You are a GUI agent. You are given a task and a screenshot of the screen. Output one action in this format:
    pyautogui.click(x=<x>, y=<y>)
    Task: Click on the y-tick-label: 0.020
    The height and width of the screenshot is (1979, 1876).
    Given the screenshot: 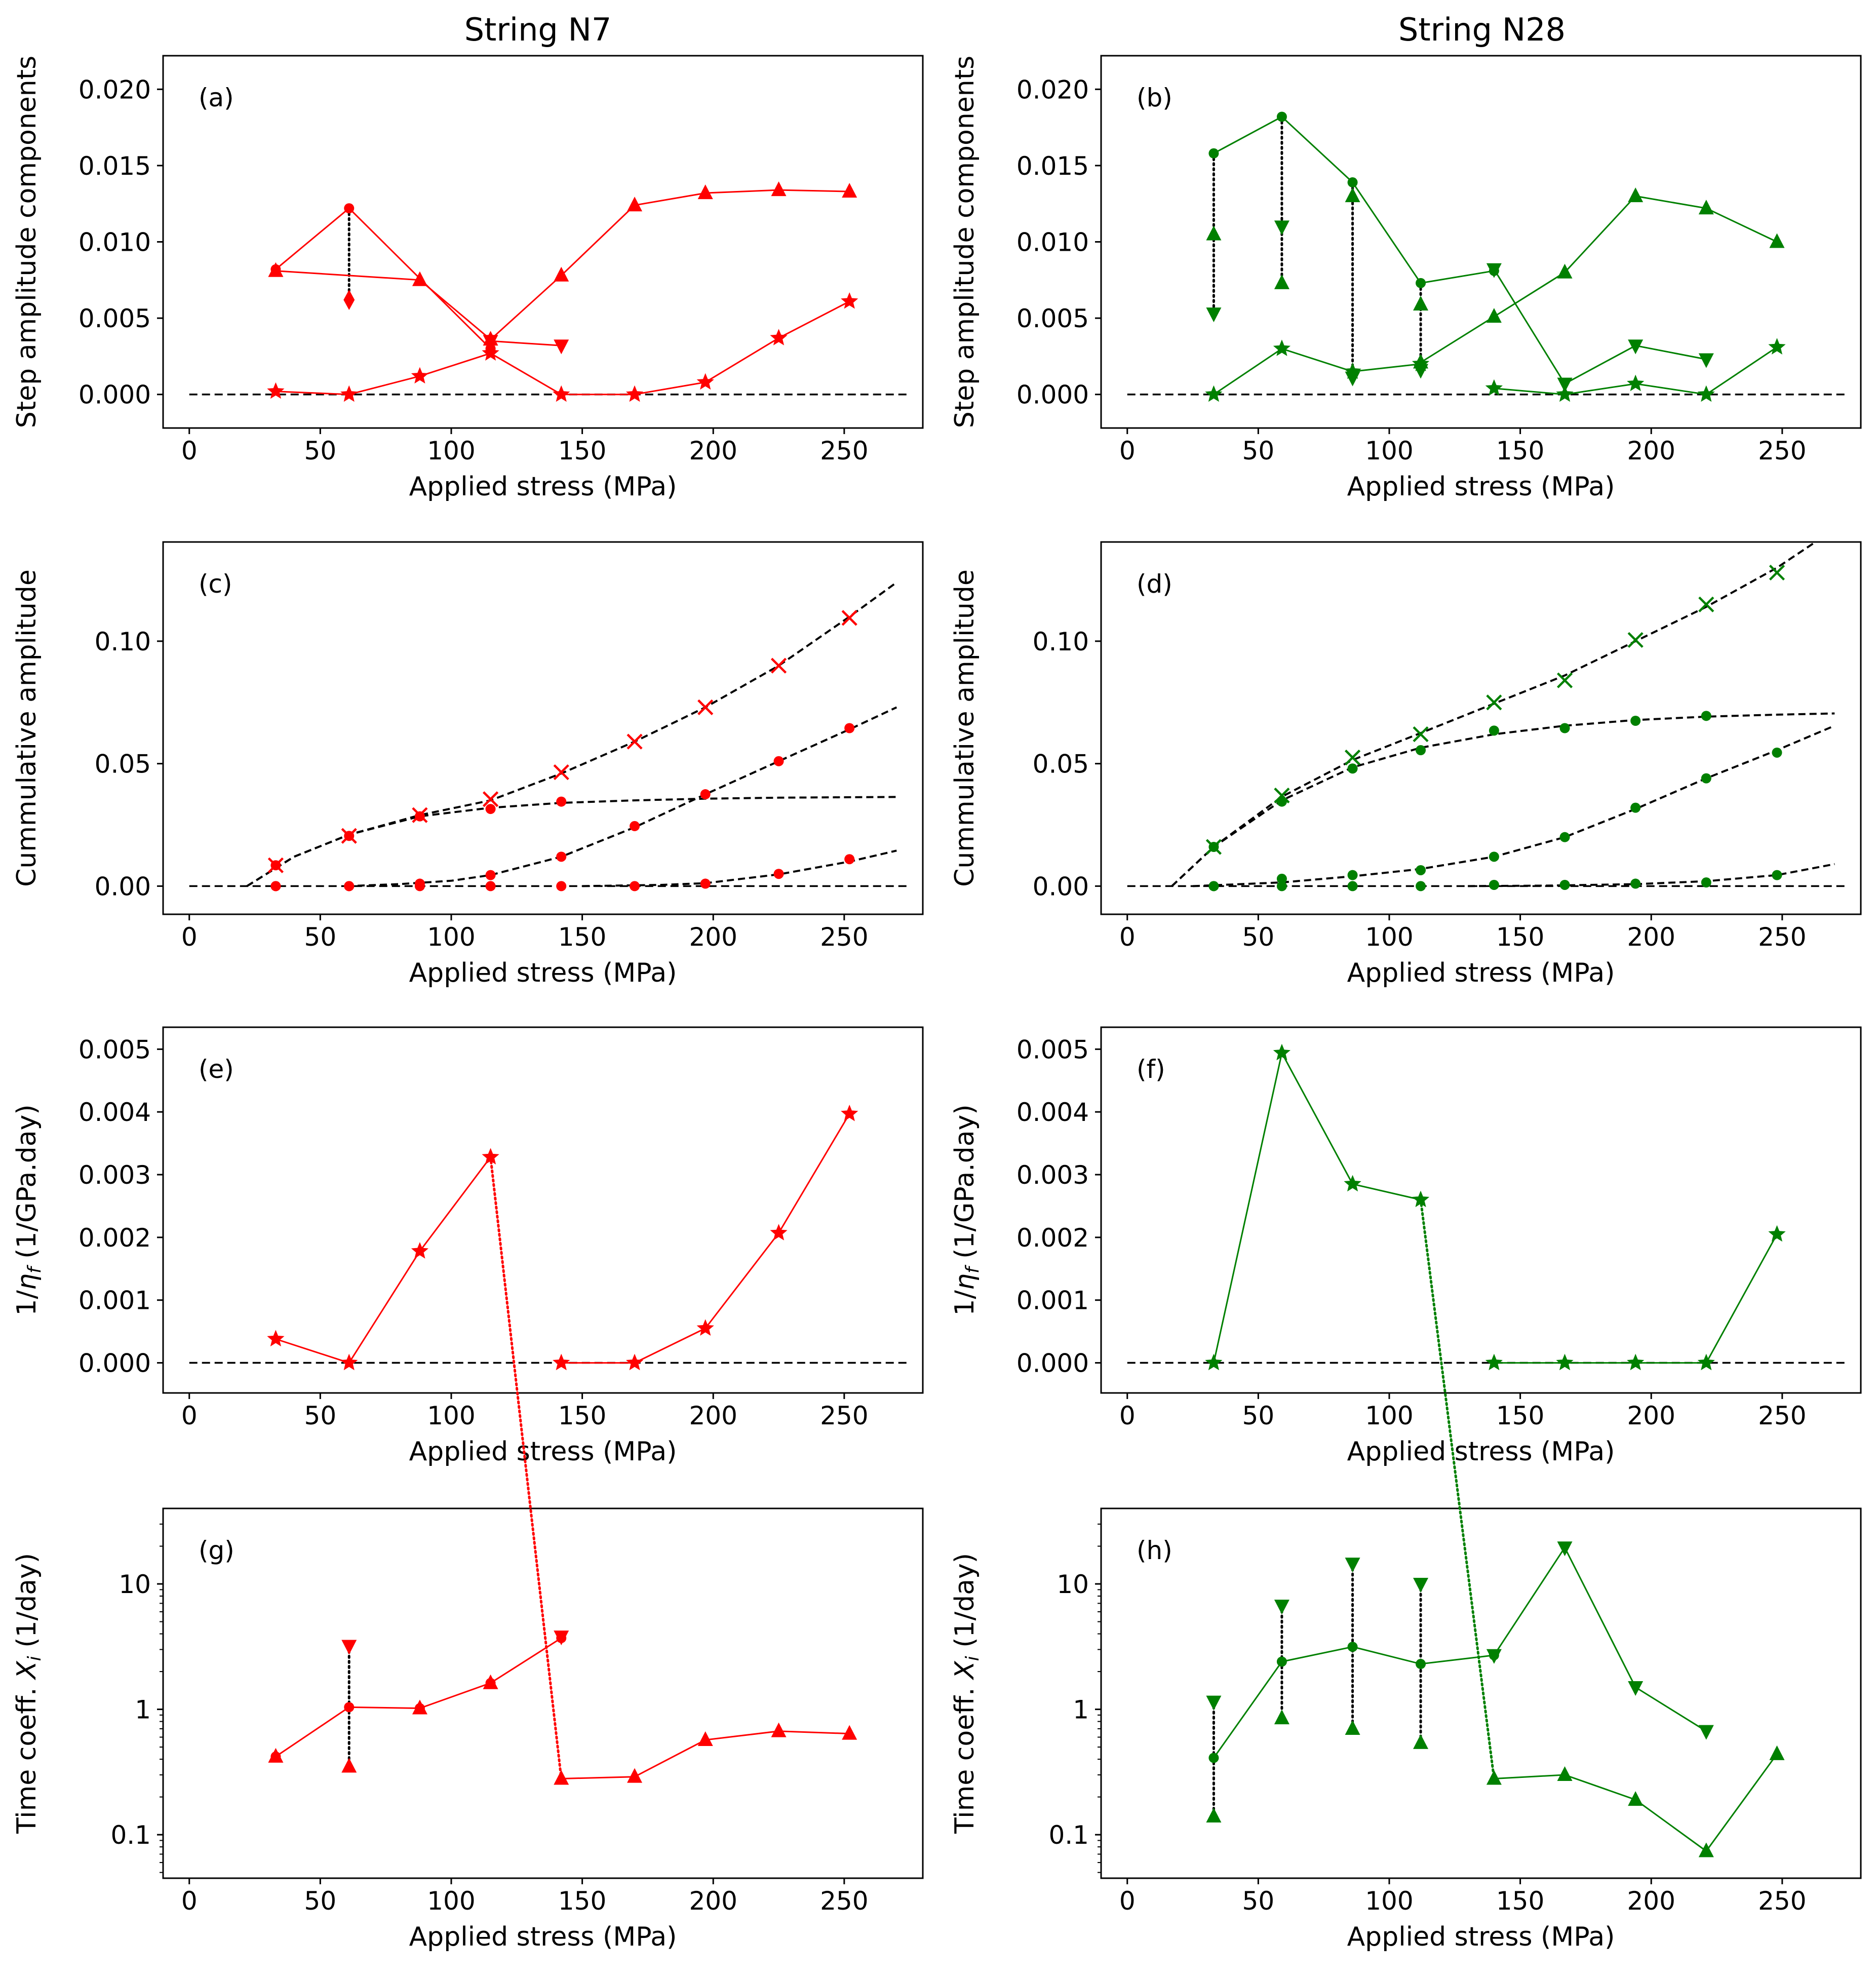 What is the action you would take?
    pyautogui.click(x=1053, y=89)
    